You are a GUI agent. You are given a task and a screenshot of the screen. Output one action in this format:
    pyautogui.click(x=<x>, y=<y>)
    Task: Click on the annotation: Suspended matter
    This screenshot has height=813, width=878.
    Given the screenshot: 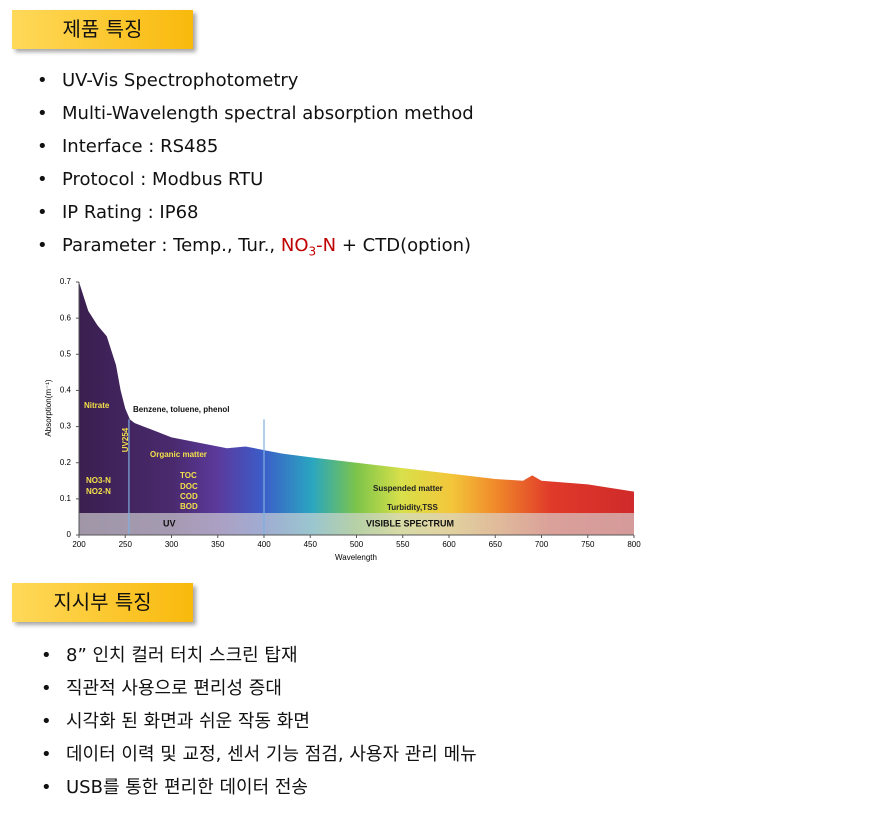 What is the action you would take?
    pyautogui.click(x=408, y=488)
    